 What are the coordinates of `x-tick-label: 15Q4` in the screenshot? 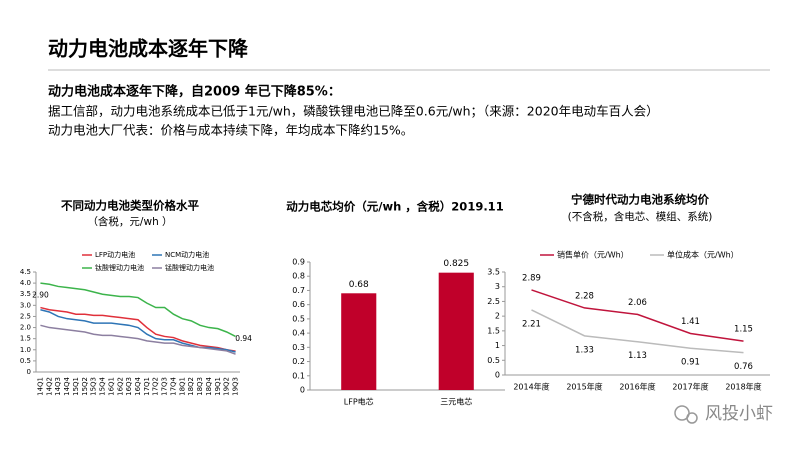 It's located at (103, 385).